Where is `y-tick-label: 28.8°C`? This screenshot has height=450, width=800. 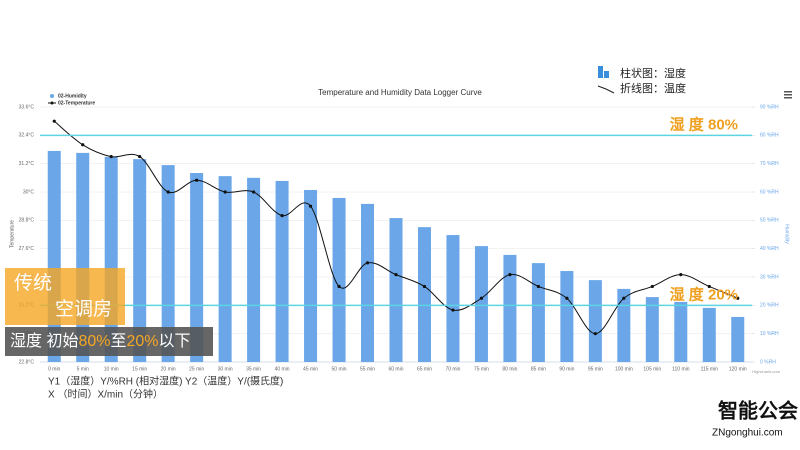 y-tick-label: 28.8°C is located at coordinates (27, 221).